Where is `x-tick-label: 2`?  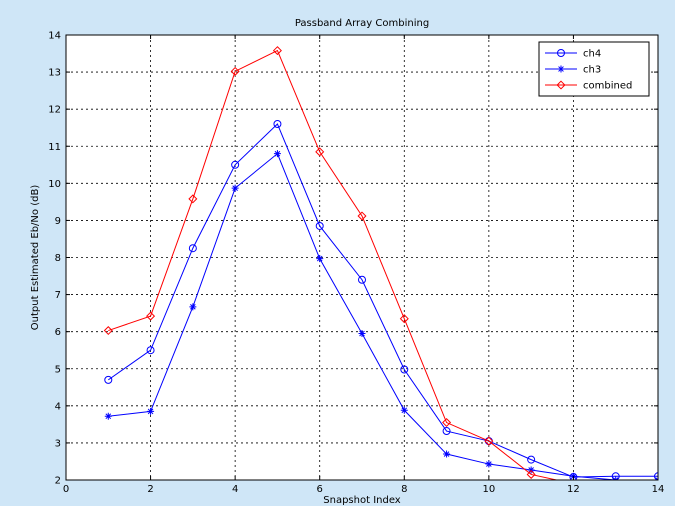
x-tick-label: 2 is located at coordinates (150, 489).